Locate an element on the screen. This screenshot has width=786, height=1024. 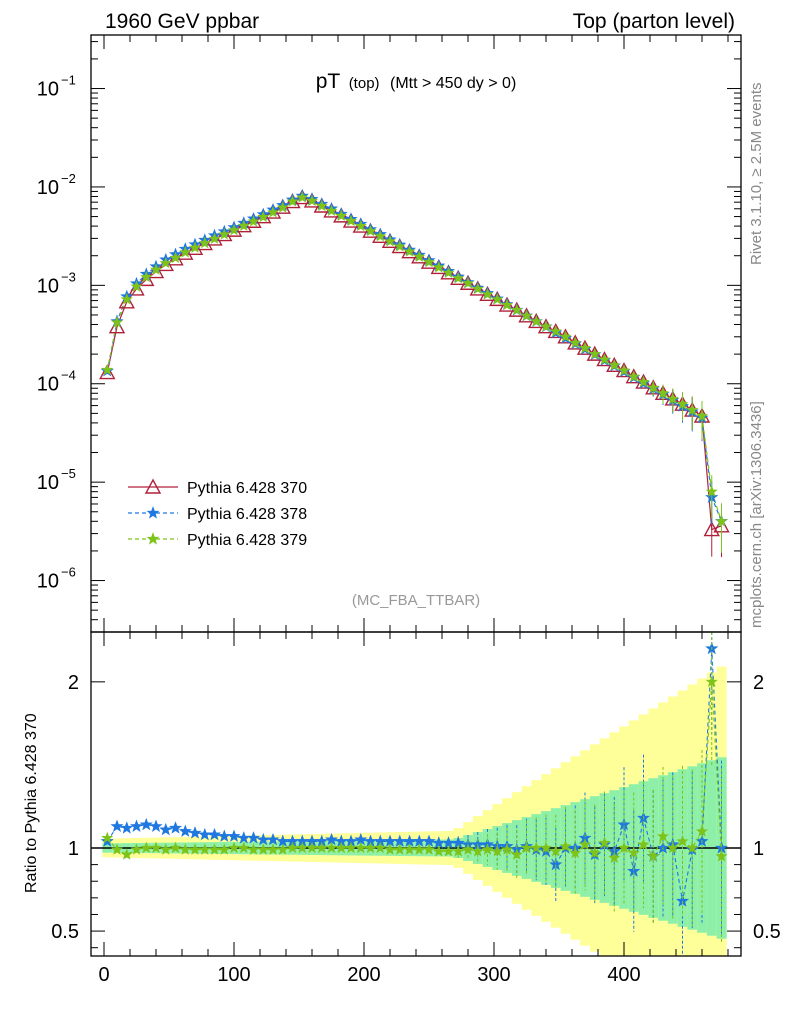
legend-item-379: Pythia 6.428 379 is located at coordinates (217, 540).